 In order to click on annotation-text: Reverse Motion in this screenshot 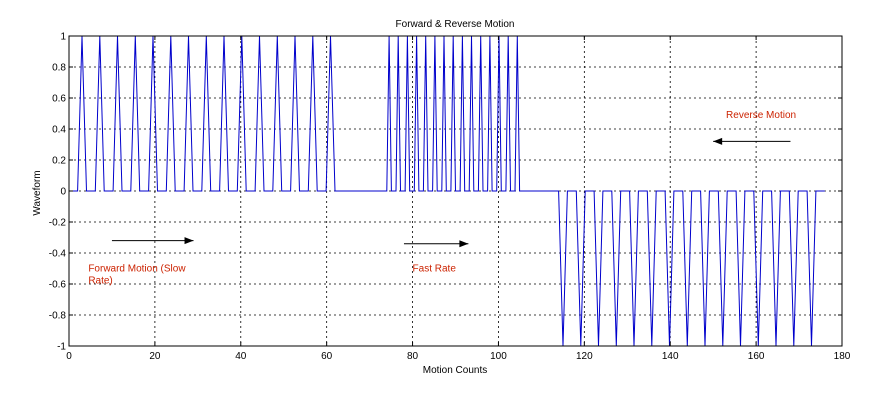, I will do `click(761, 115)`.